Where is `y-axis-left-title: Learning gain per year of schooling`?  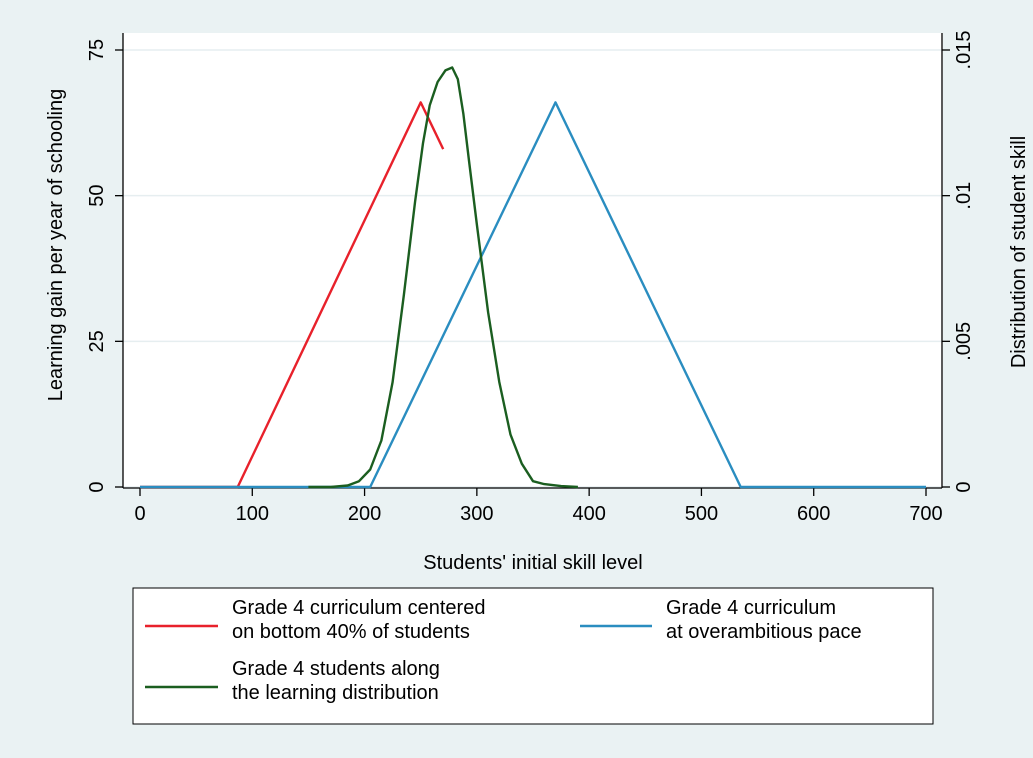 y-axis-left-title: Learning gain per year of schooling is located at coordinates (56, 245).